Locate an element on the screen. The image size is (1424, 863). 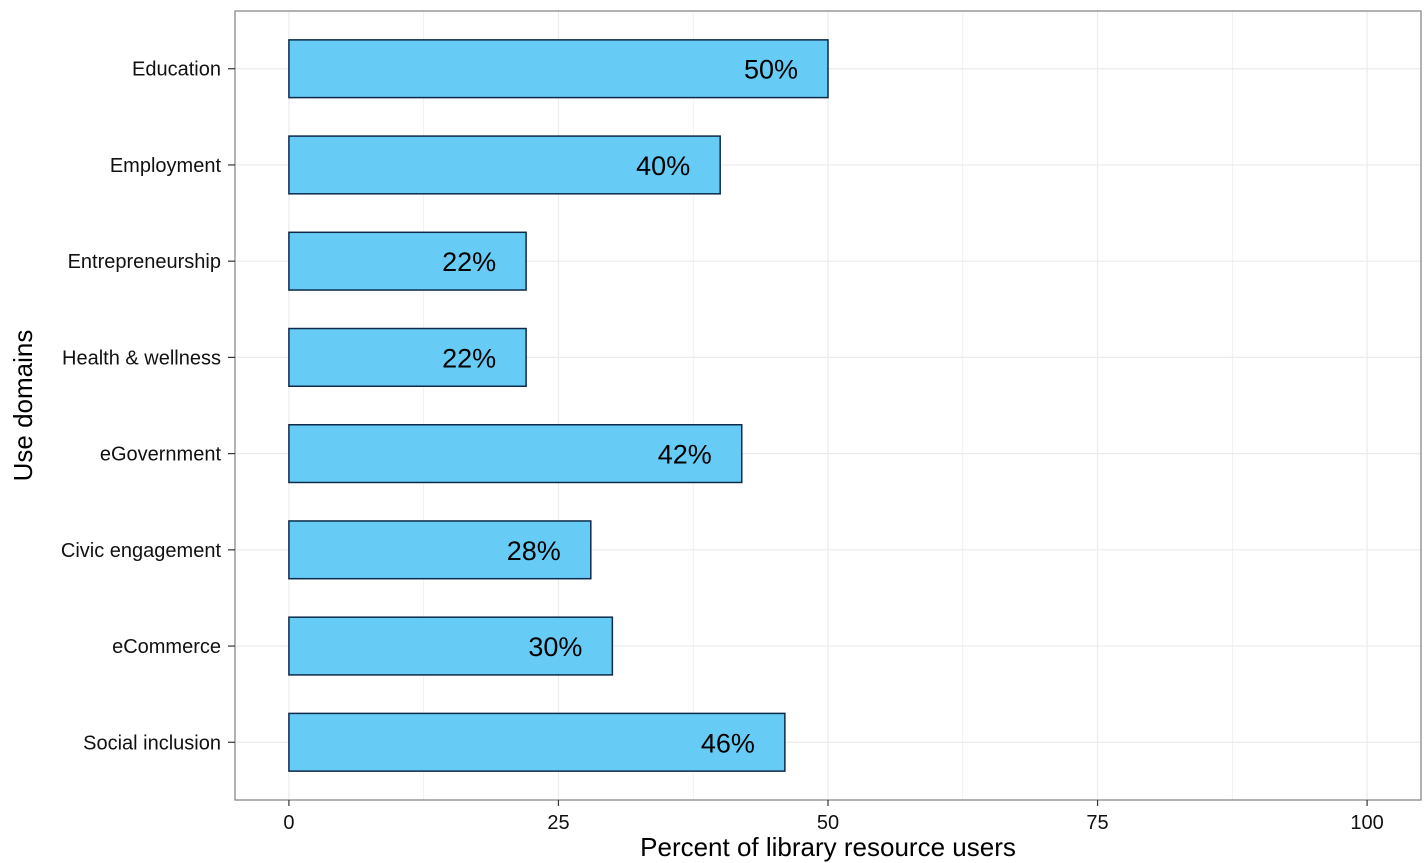
bar-value-label: 30% is located at coordinates (555, 647).